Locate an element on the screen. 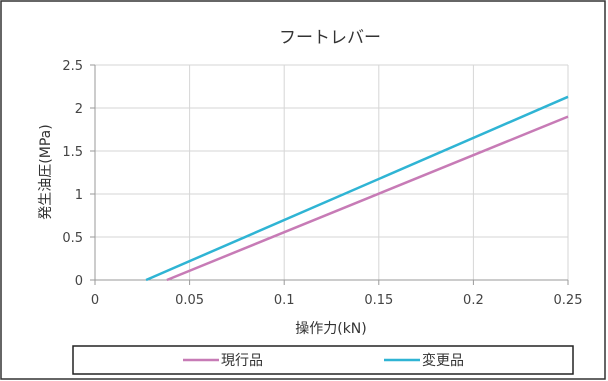 The image size is (608, 381). y-tick-label: 1 is located at coordinates (79, 195).